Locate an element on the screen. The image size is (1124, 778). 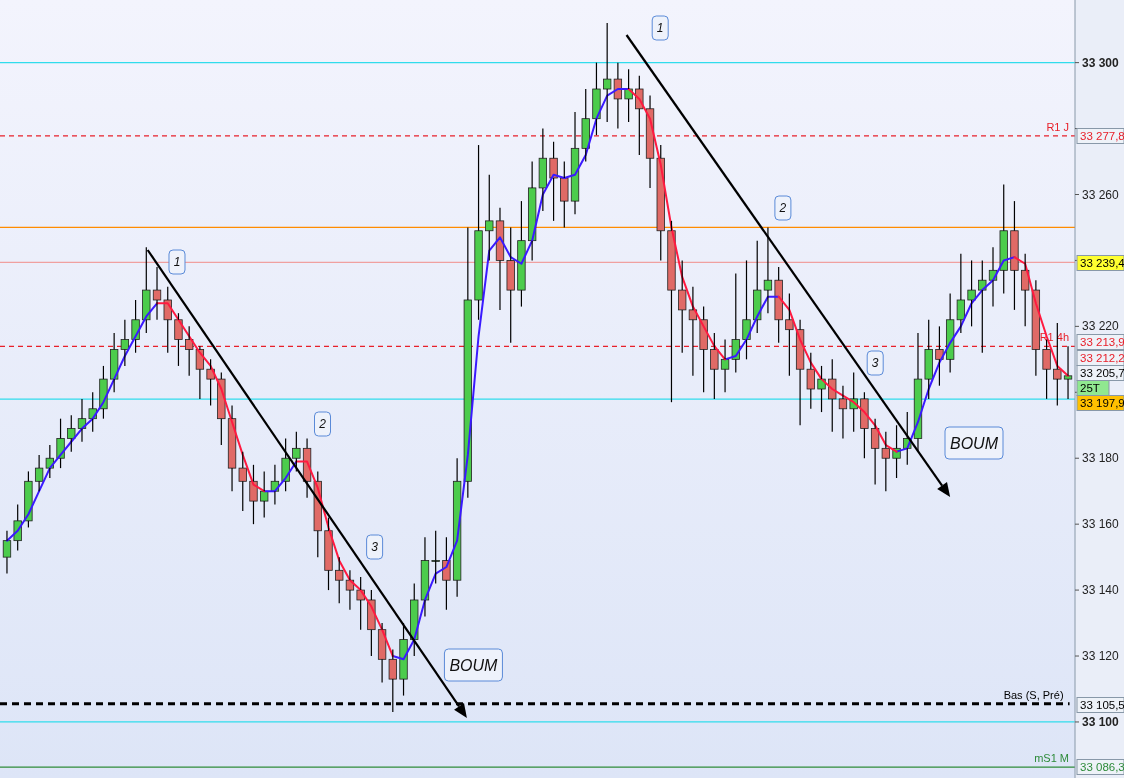
y-tick-label: 33 120 is located at coordinates (1101, 656).